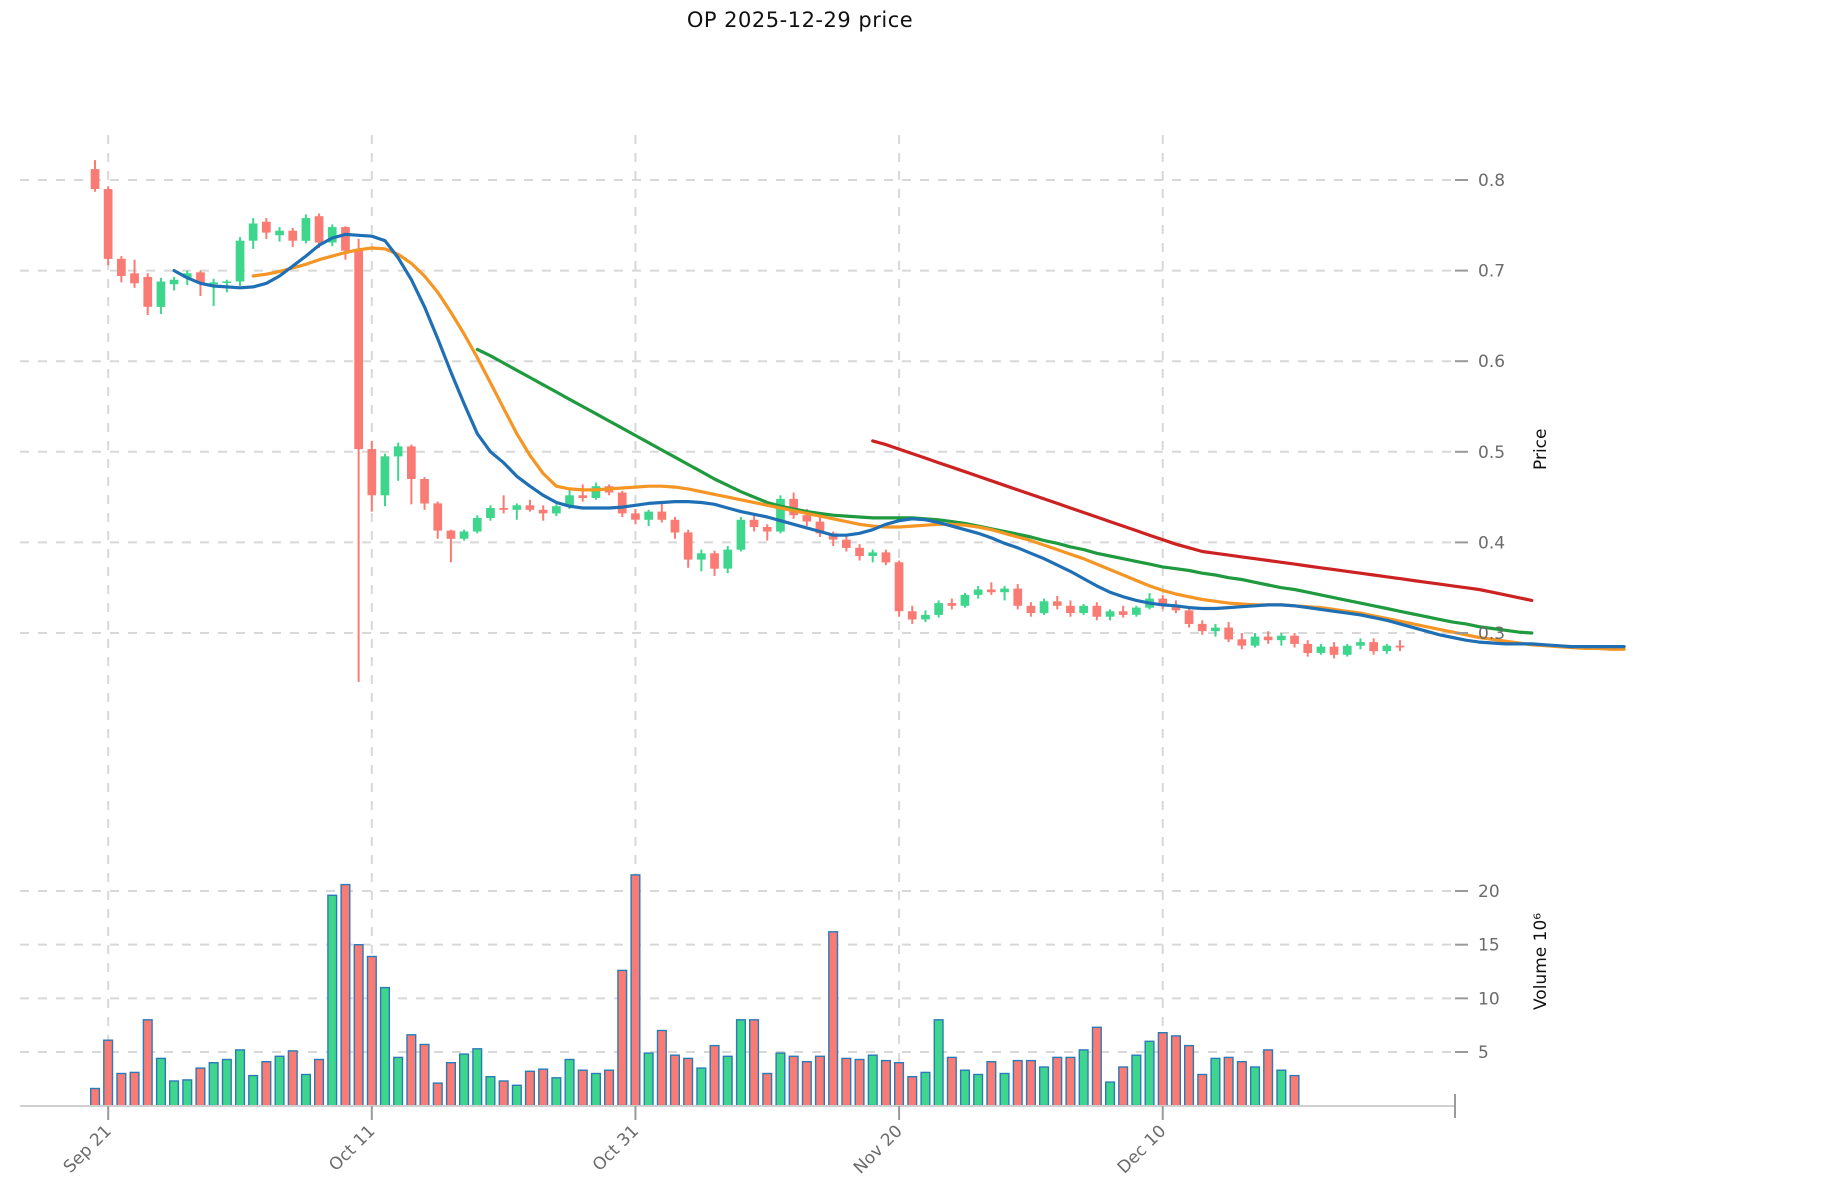  I want to click on price-axis-title: Price, so click(1541, 449).